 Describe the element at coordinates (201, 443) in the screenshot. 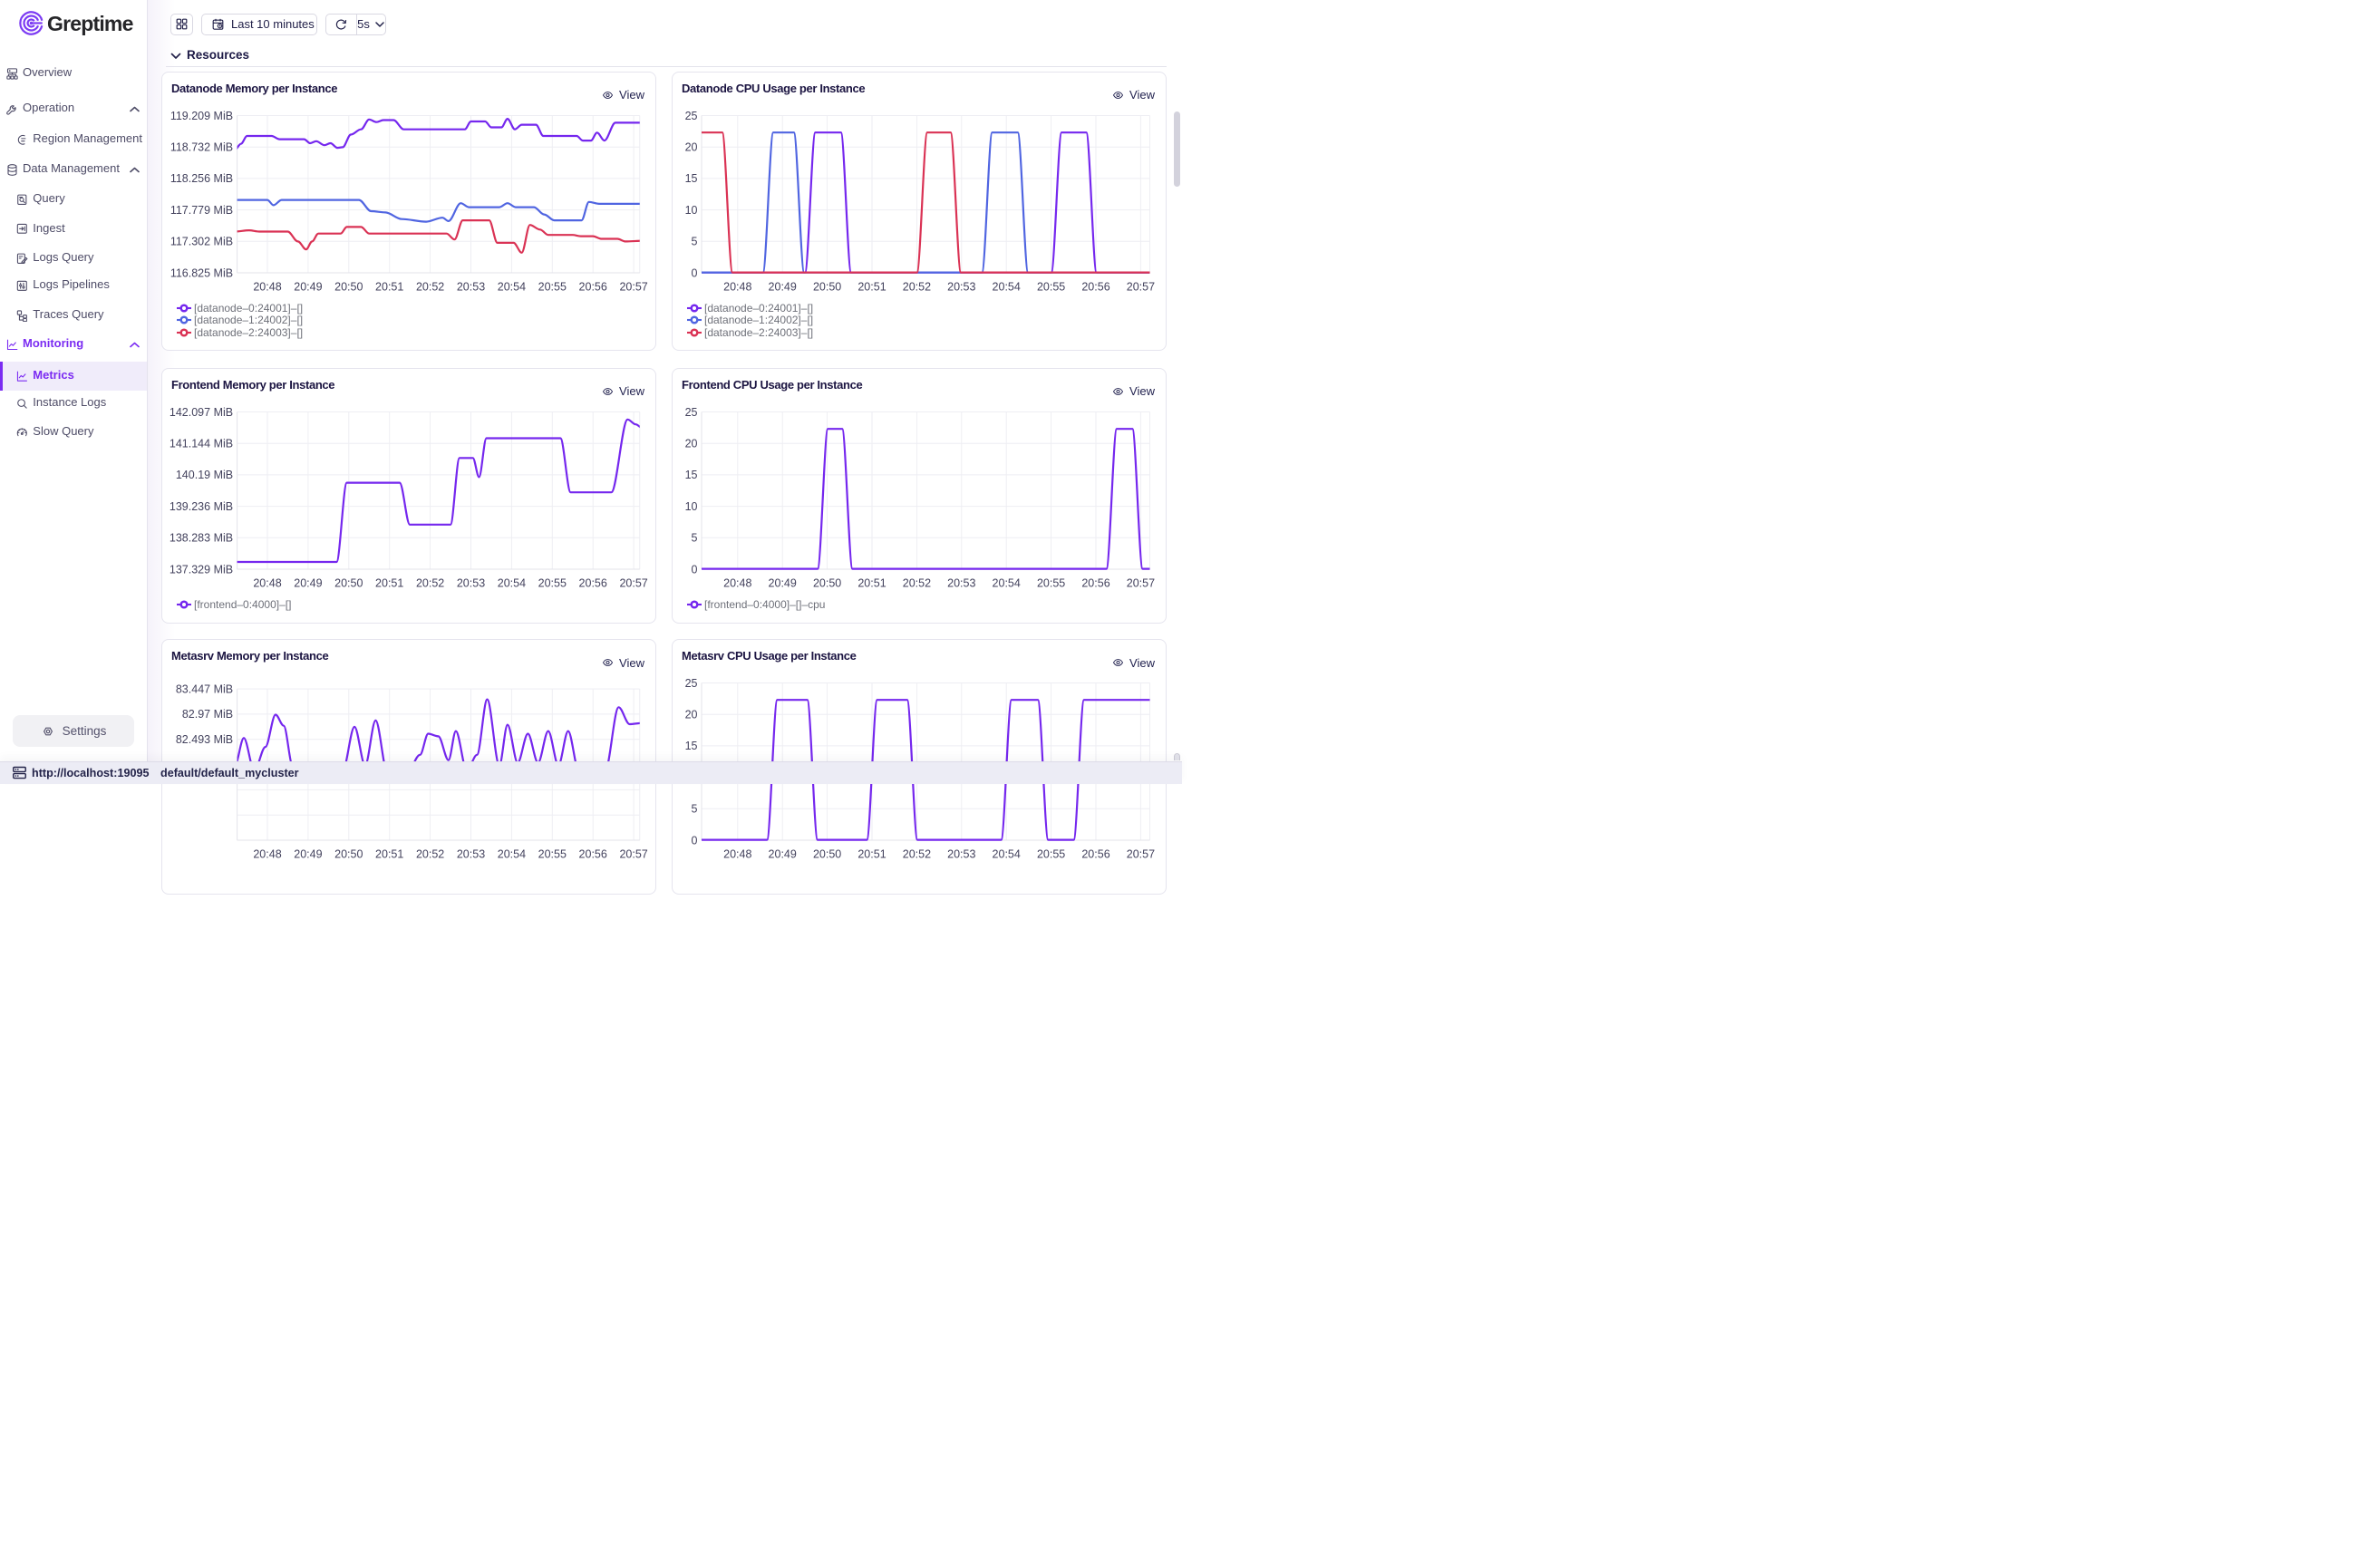

I see `svg-text: 141.144 MiB` at that location.